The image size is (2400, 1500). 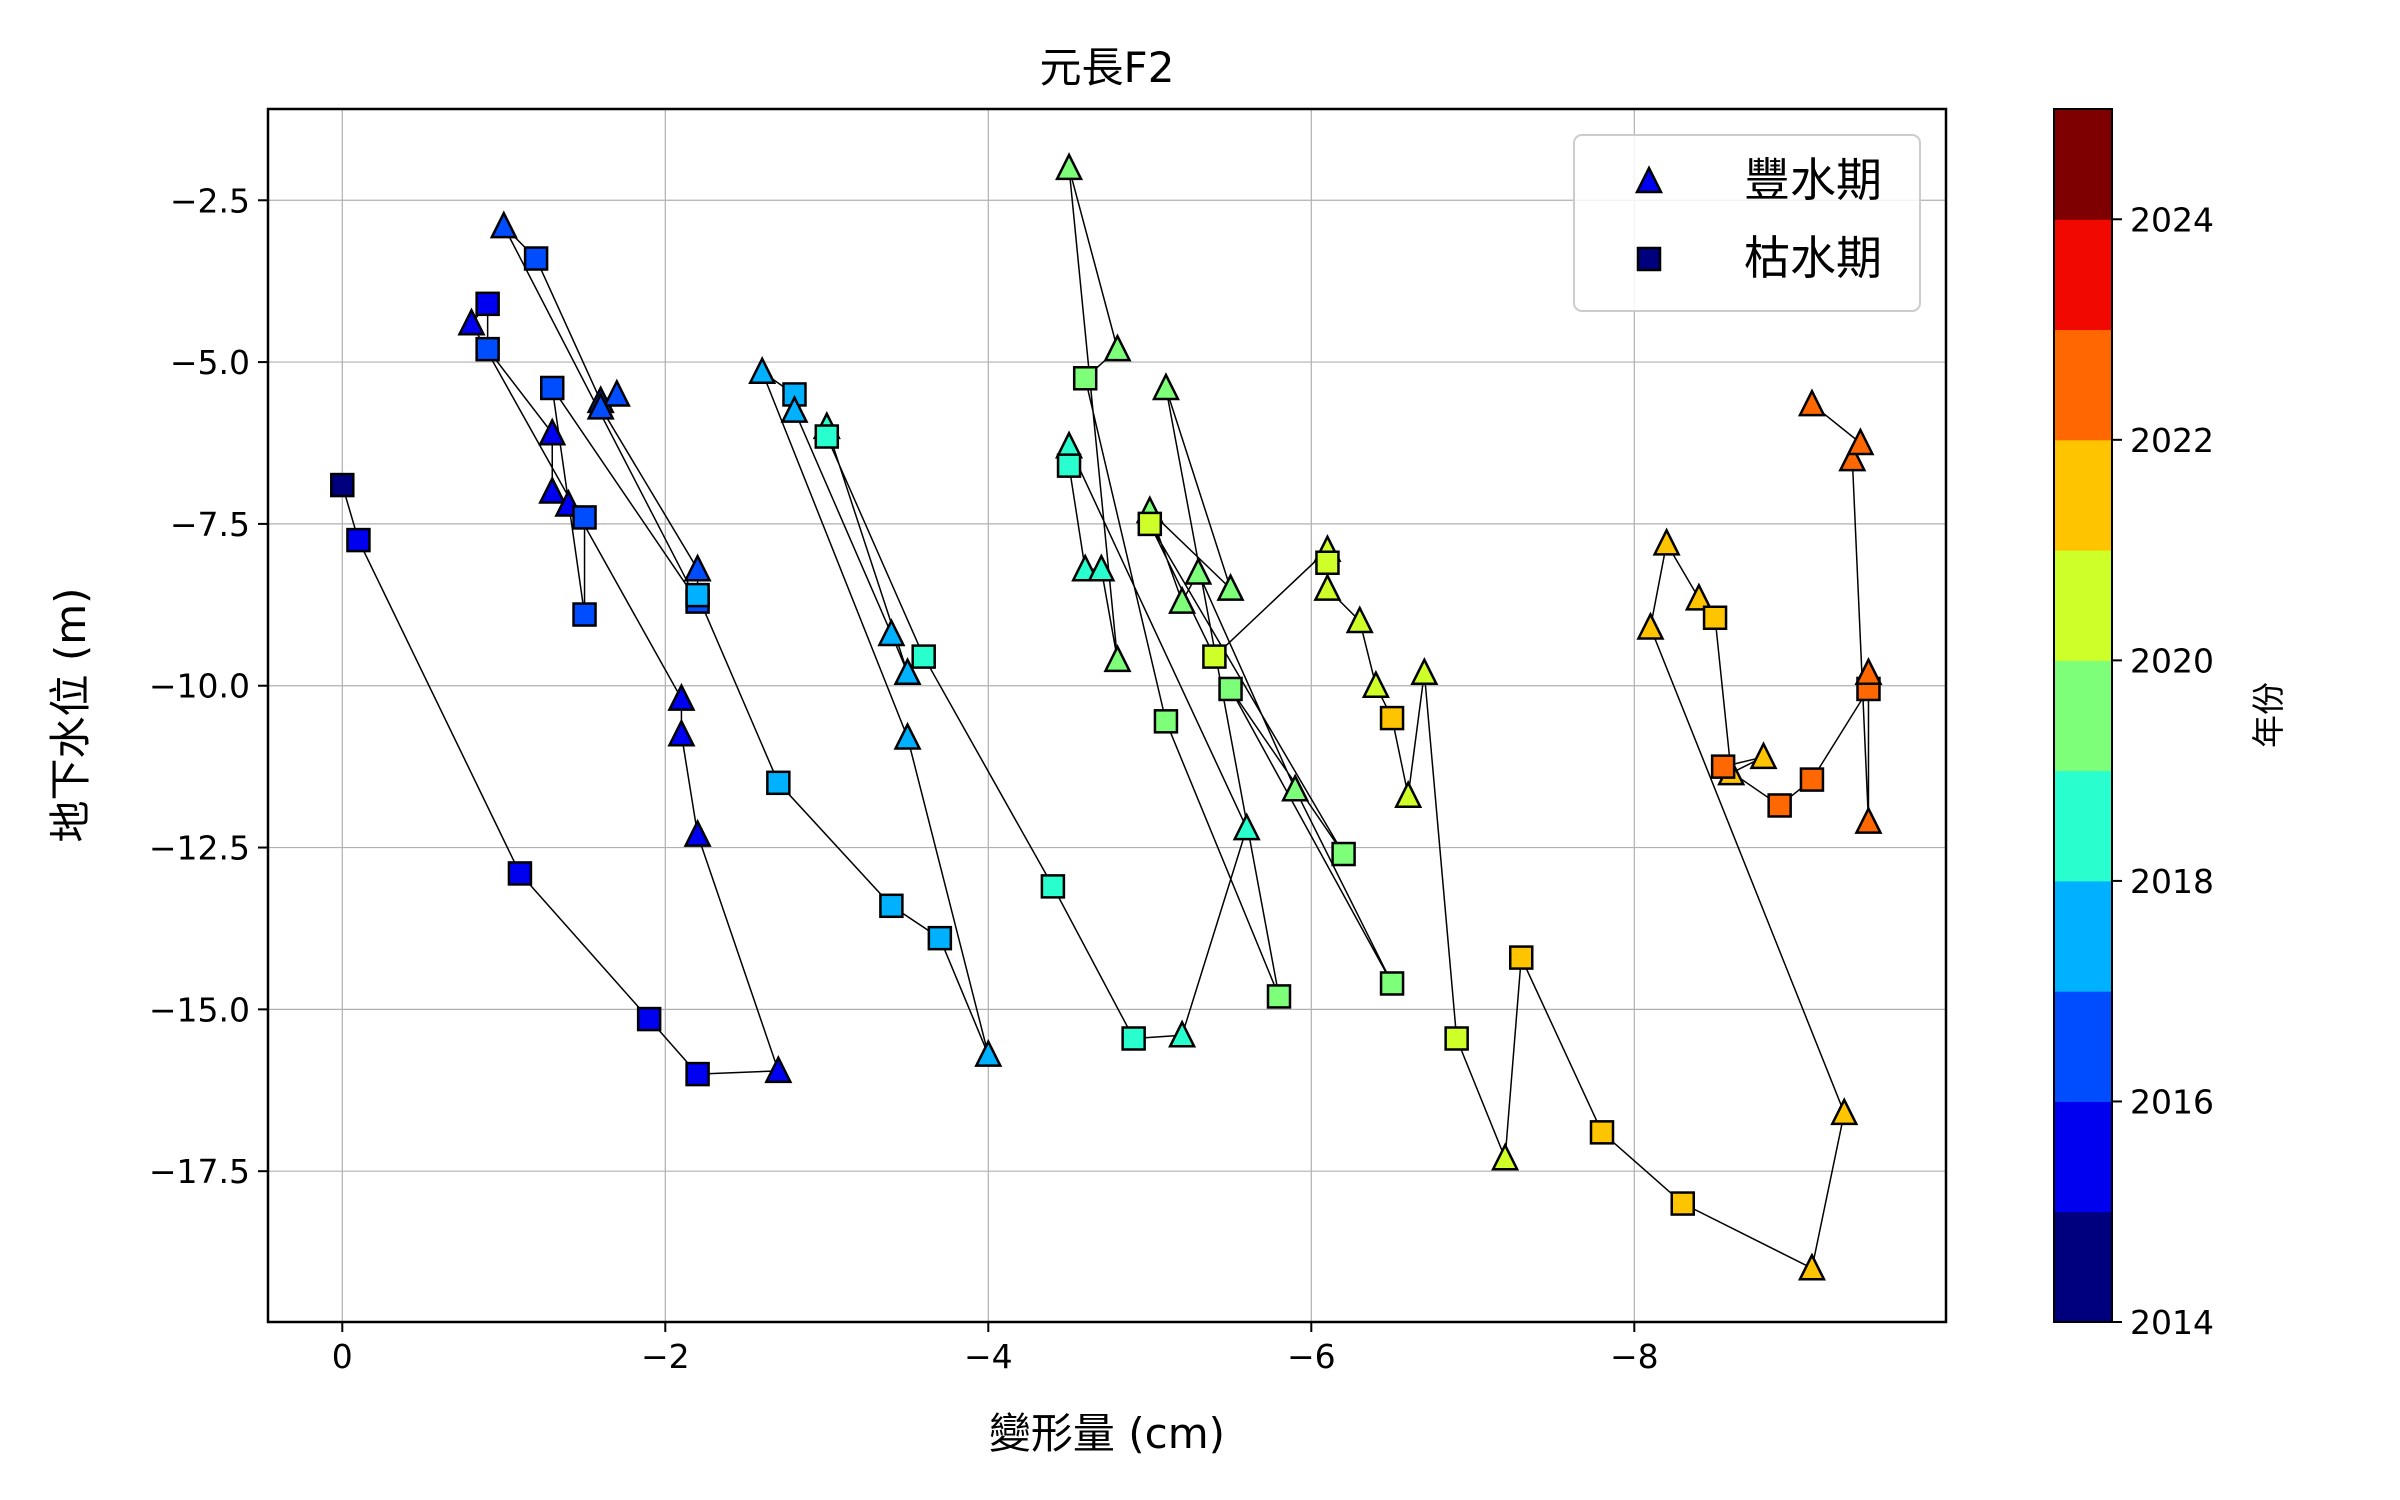 What do you see at coordinates (1649, 179) in the screenshot?
I see `legend-triangle-icon` at bounding box center [1649, 179].